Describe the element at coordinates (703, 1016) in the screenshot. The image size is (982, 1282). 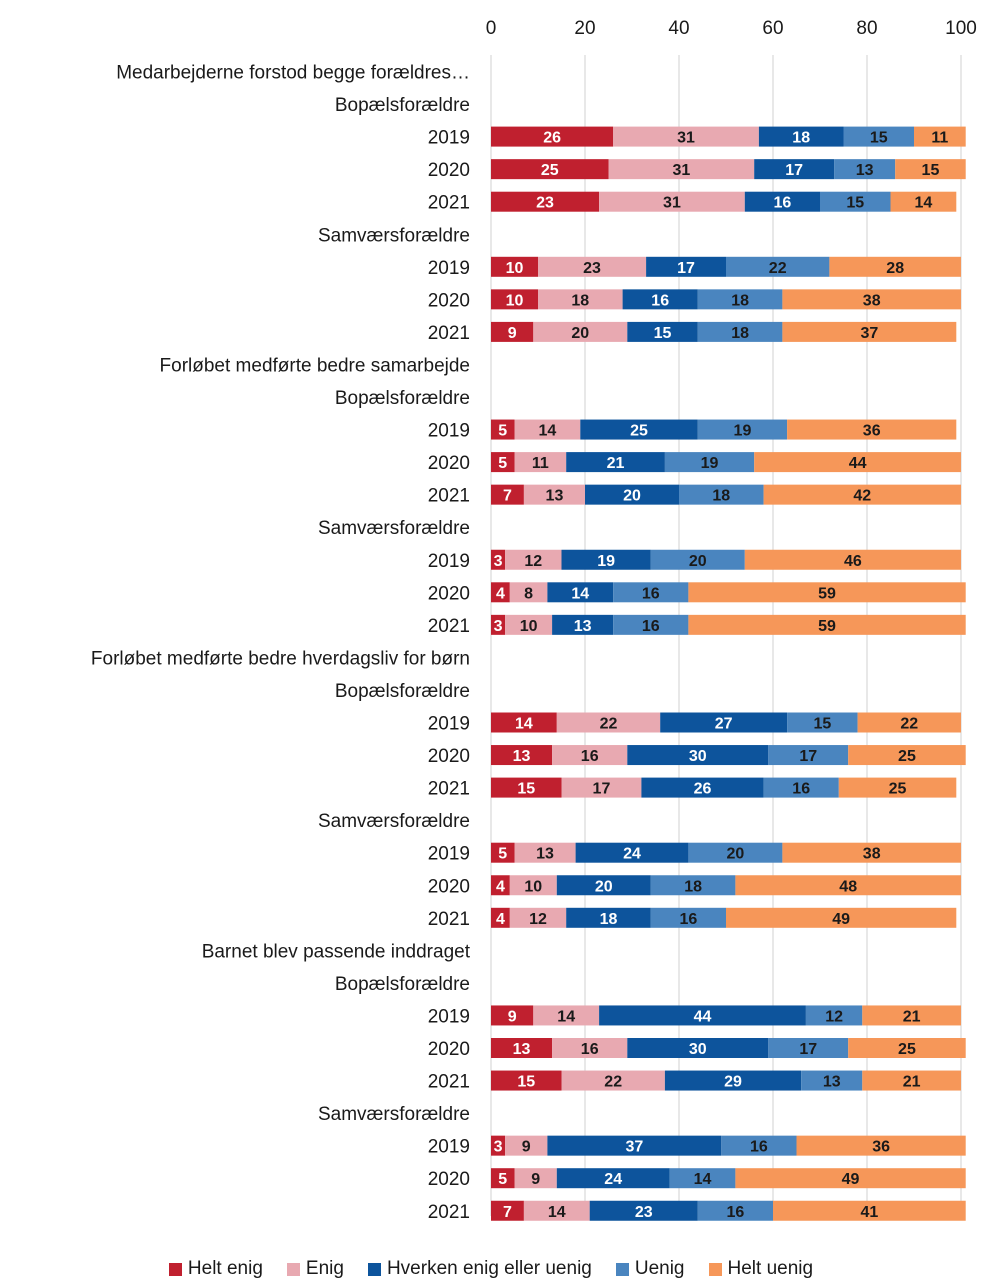
I see `data-label: 44` at that location.